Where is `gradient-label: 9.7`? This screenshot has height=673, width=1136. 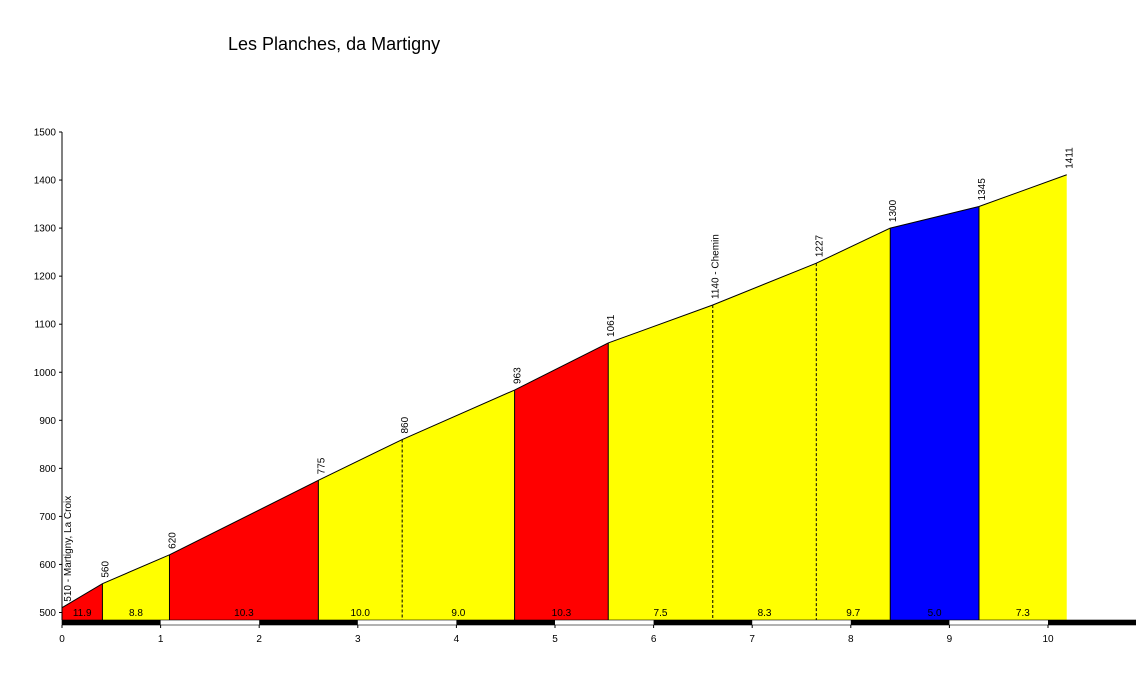
gradient-label: 9.7 is located at coordinates (853, 613).